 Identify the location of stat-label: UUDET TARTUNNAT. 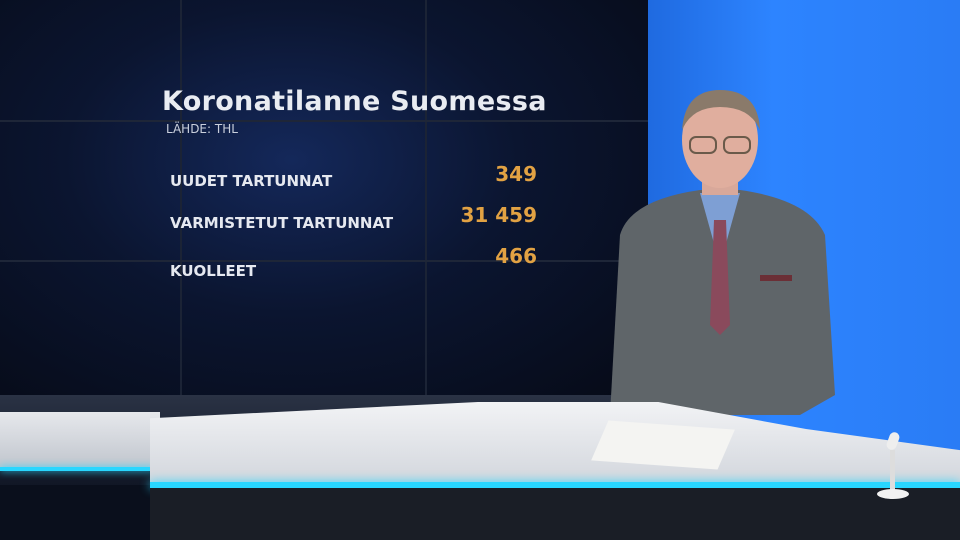
(251, 181).